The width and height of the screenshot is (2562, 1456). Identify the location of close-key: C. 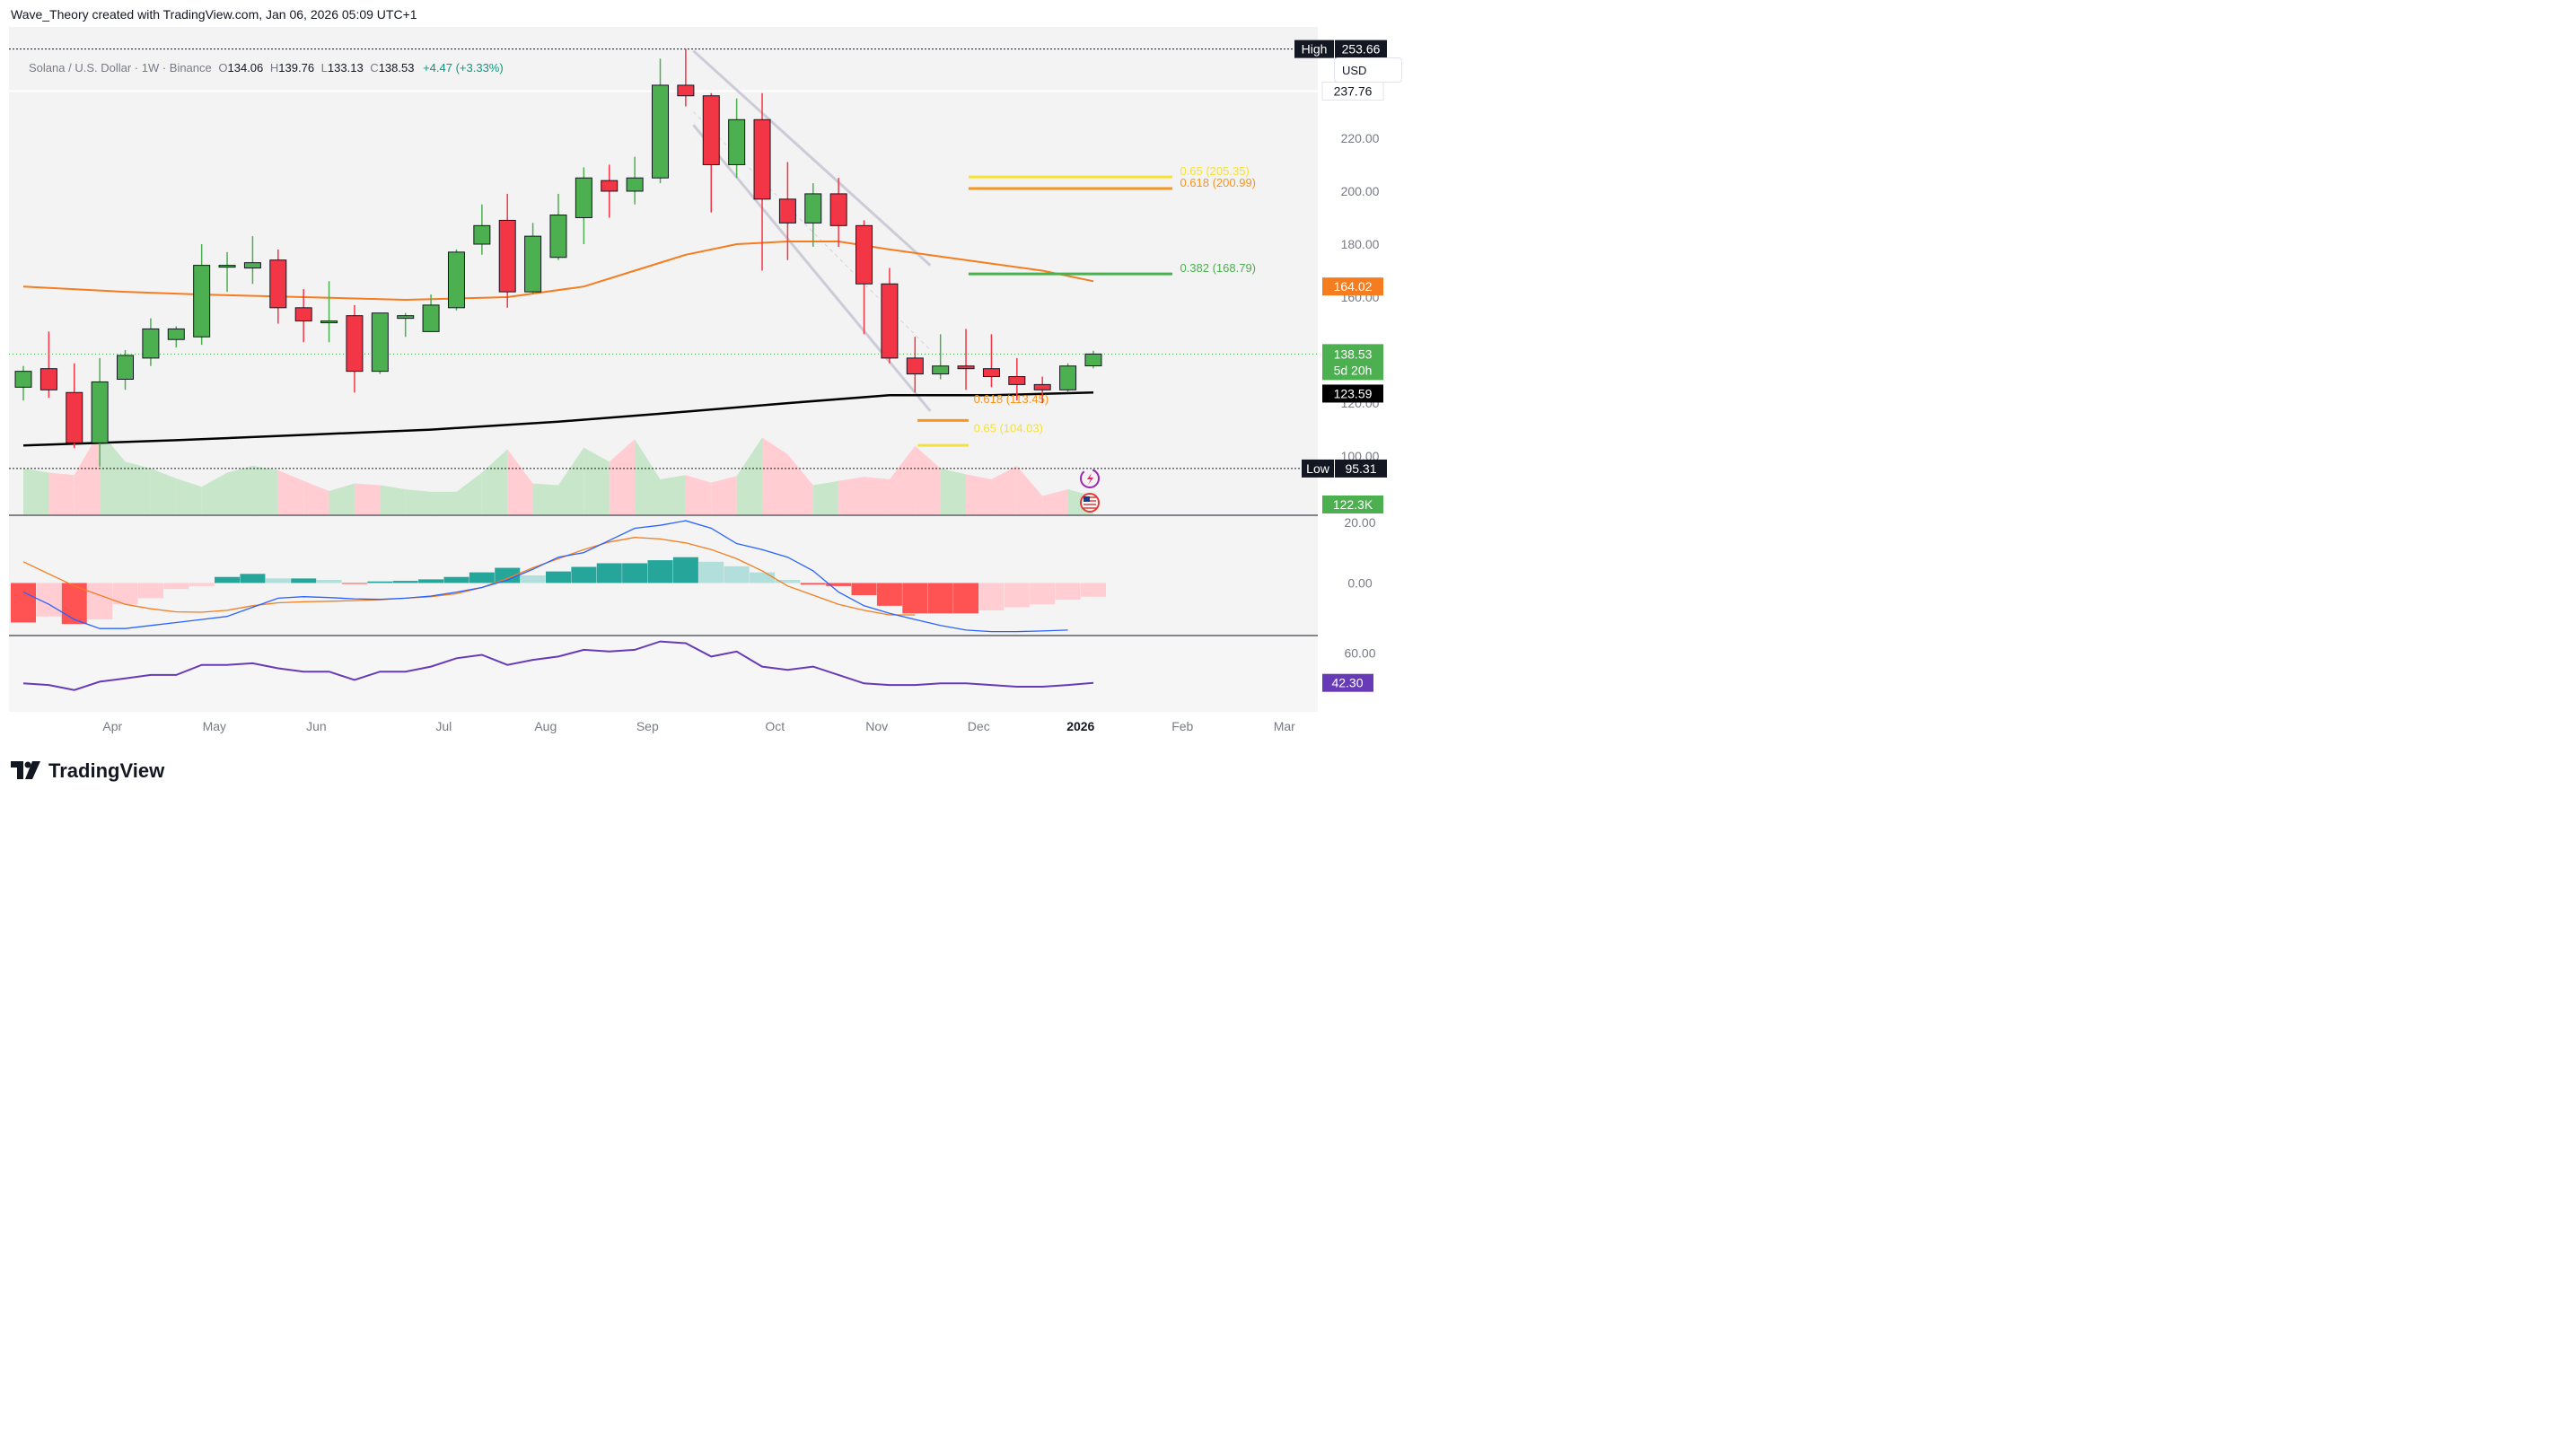
(374, 68).